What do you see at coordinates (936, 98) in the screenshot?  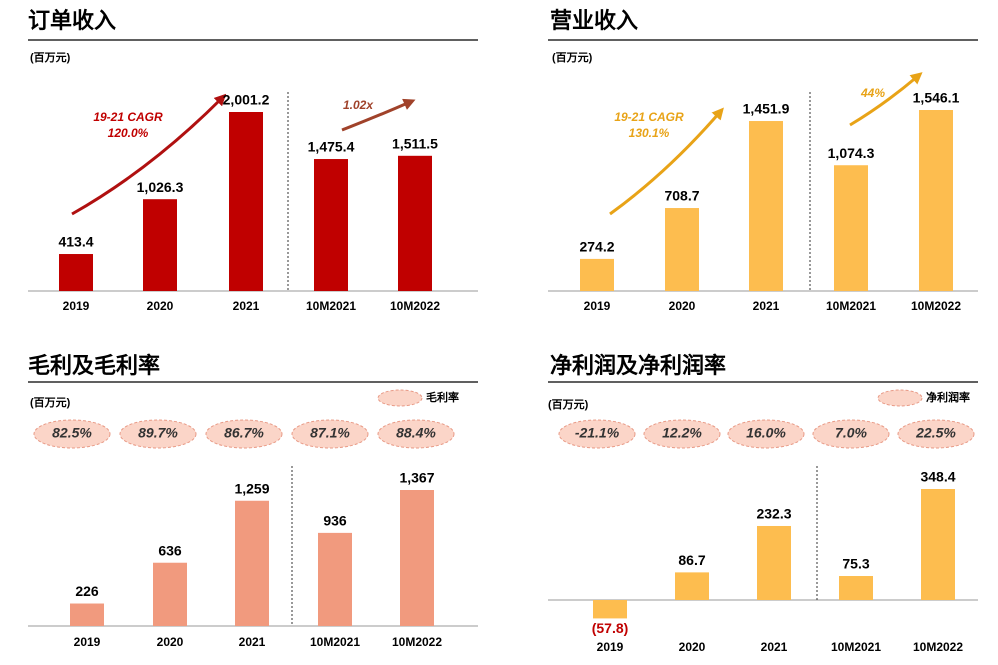 I see `value-label: 1,546.1` at bounding box center [936, 98].